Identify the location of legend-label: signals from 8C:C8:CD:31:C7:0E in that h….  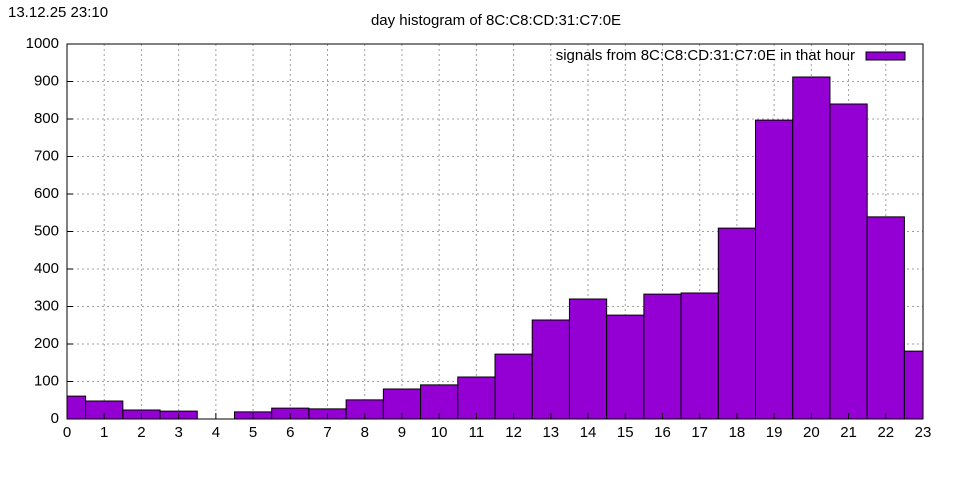
(705, 55).